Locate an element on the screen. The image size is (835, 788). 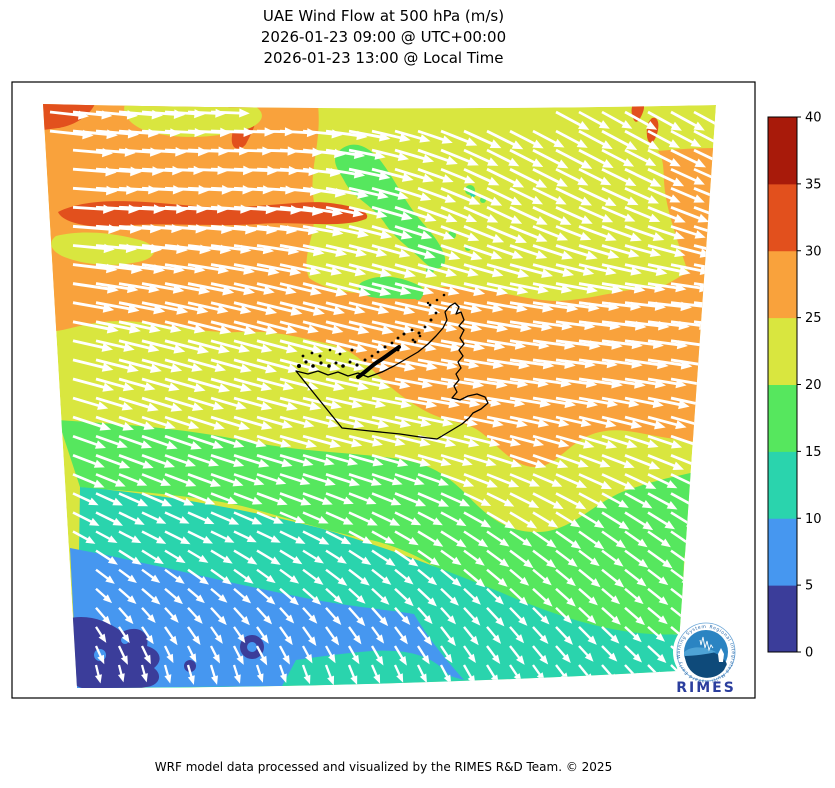
speed-dot is located at coordinates (190, 666).